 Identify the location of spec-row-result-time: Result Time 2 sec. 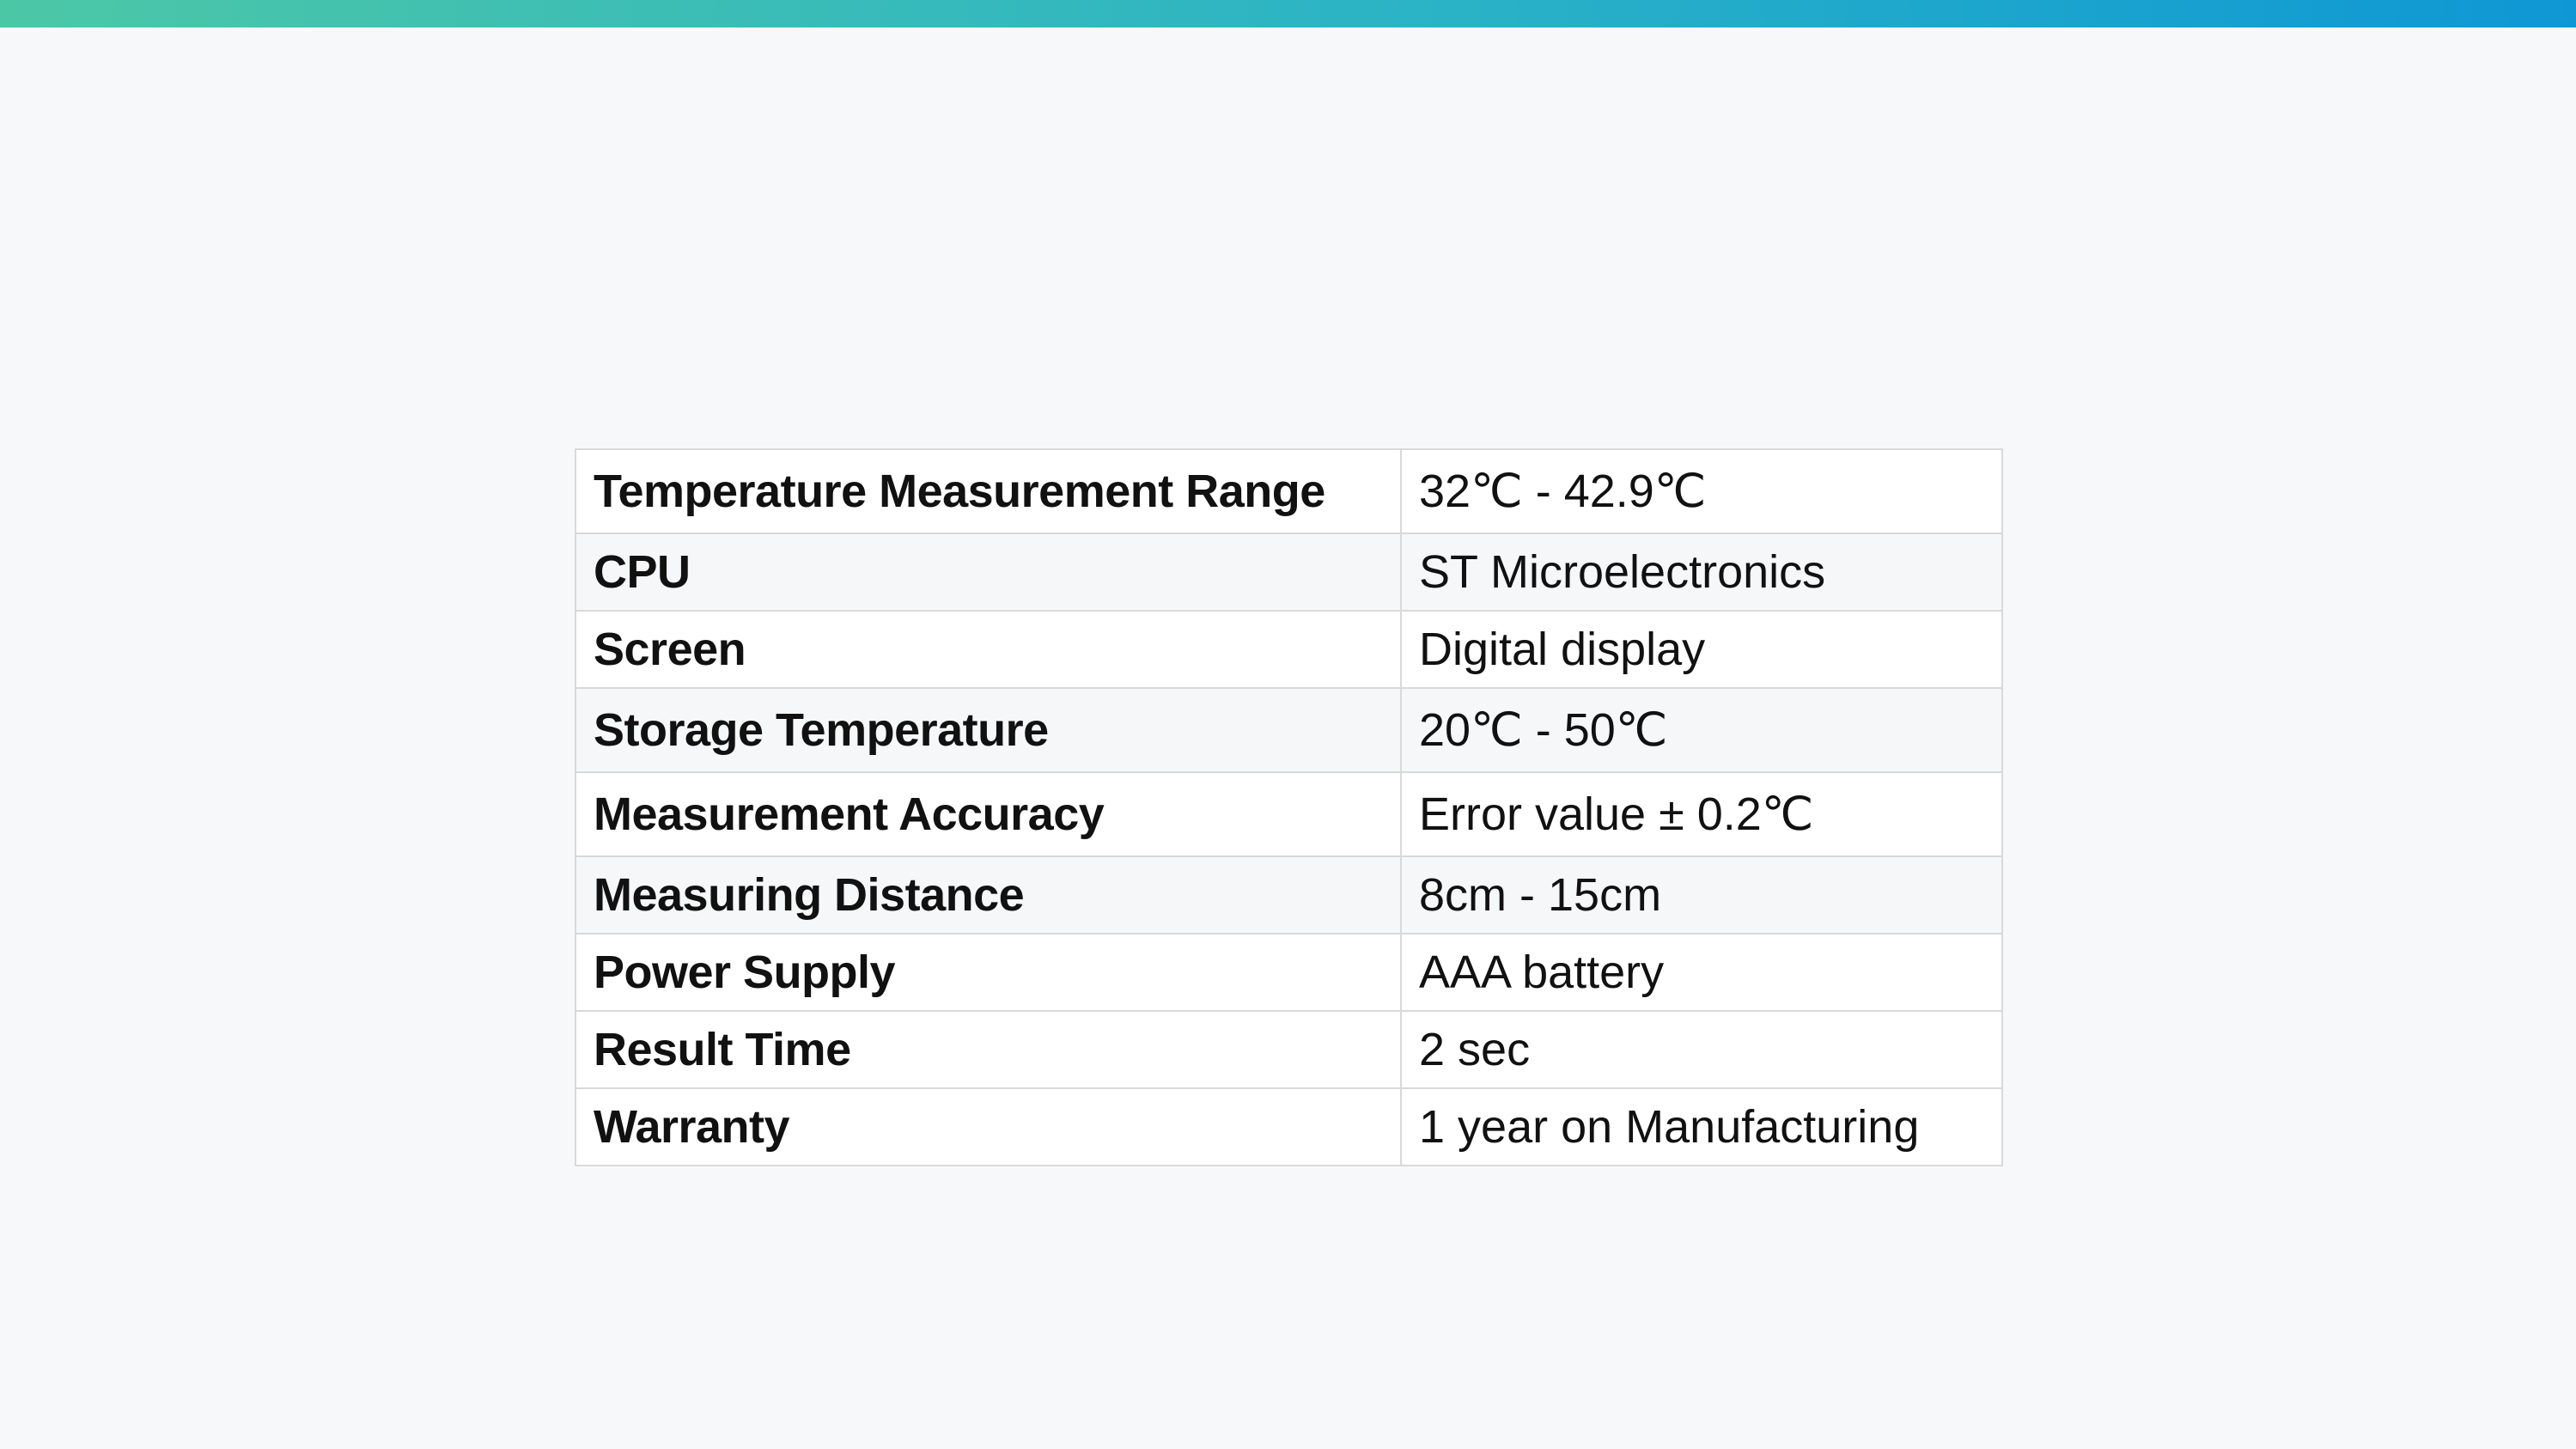
(1289, 1049).